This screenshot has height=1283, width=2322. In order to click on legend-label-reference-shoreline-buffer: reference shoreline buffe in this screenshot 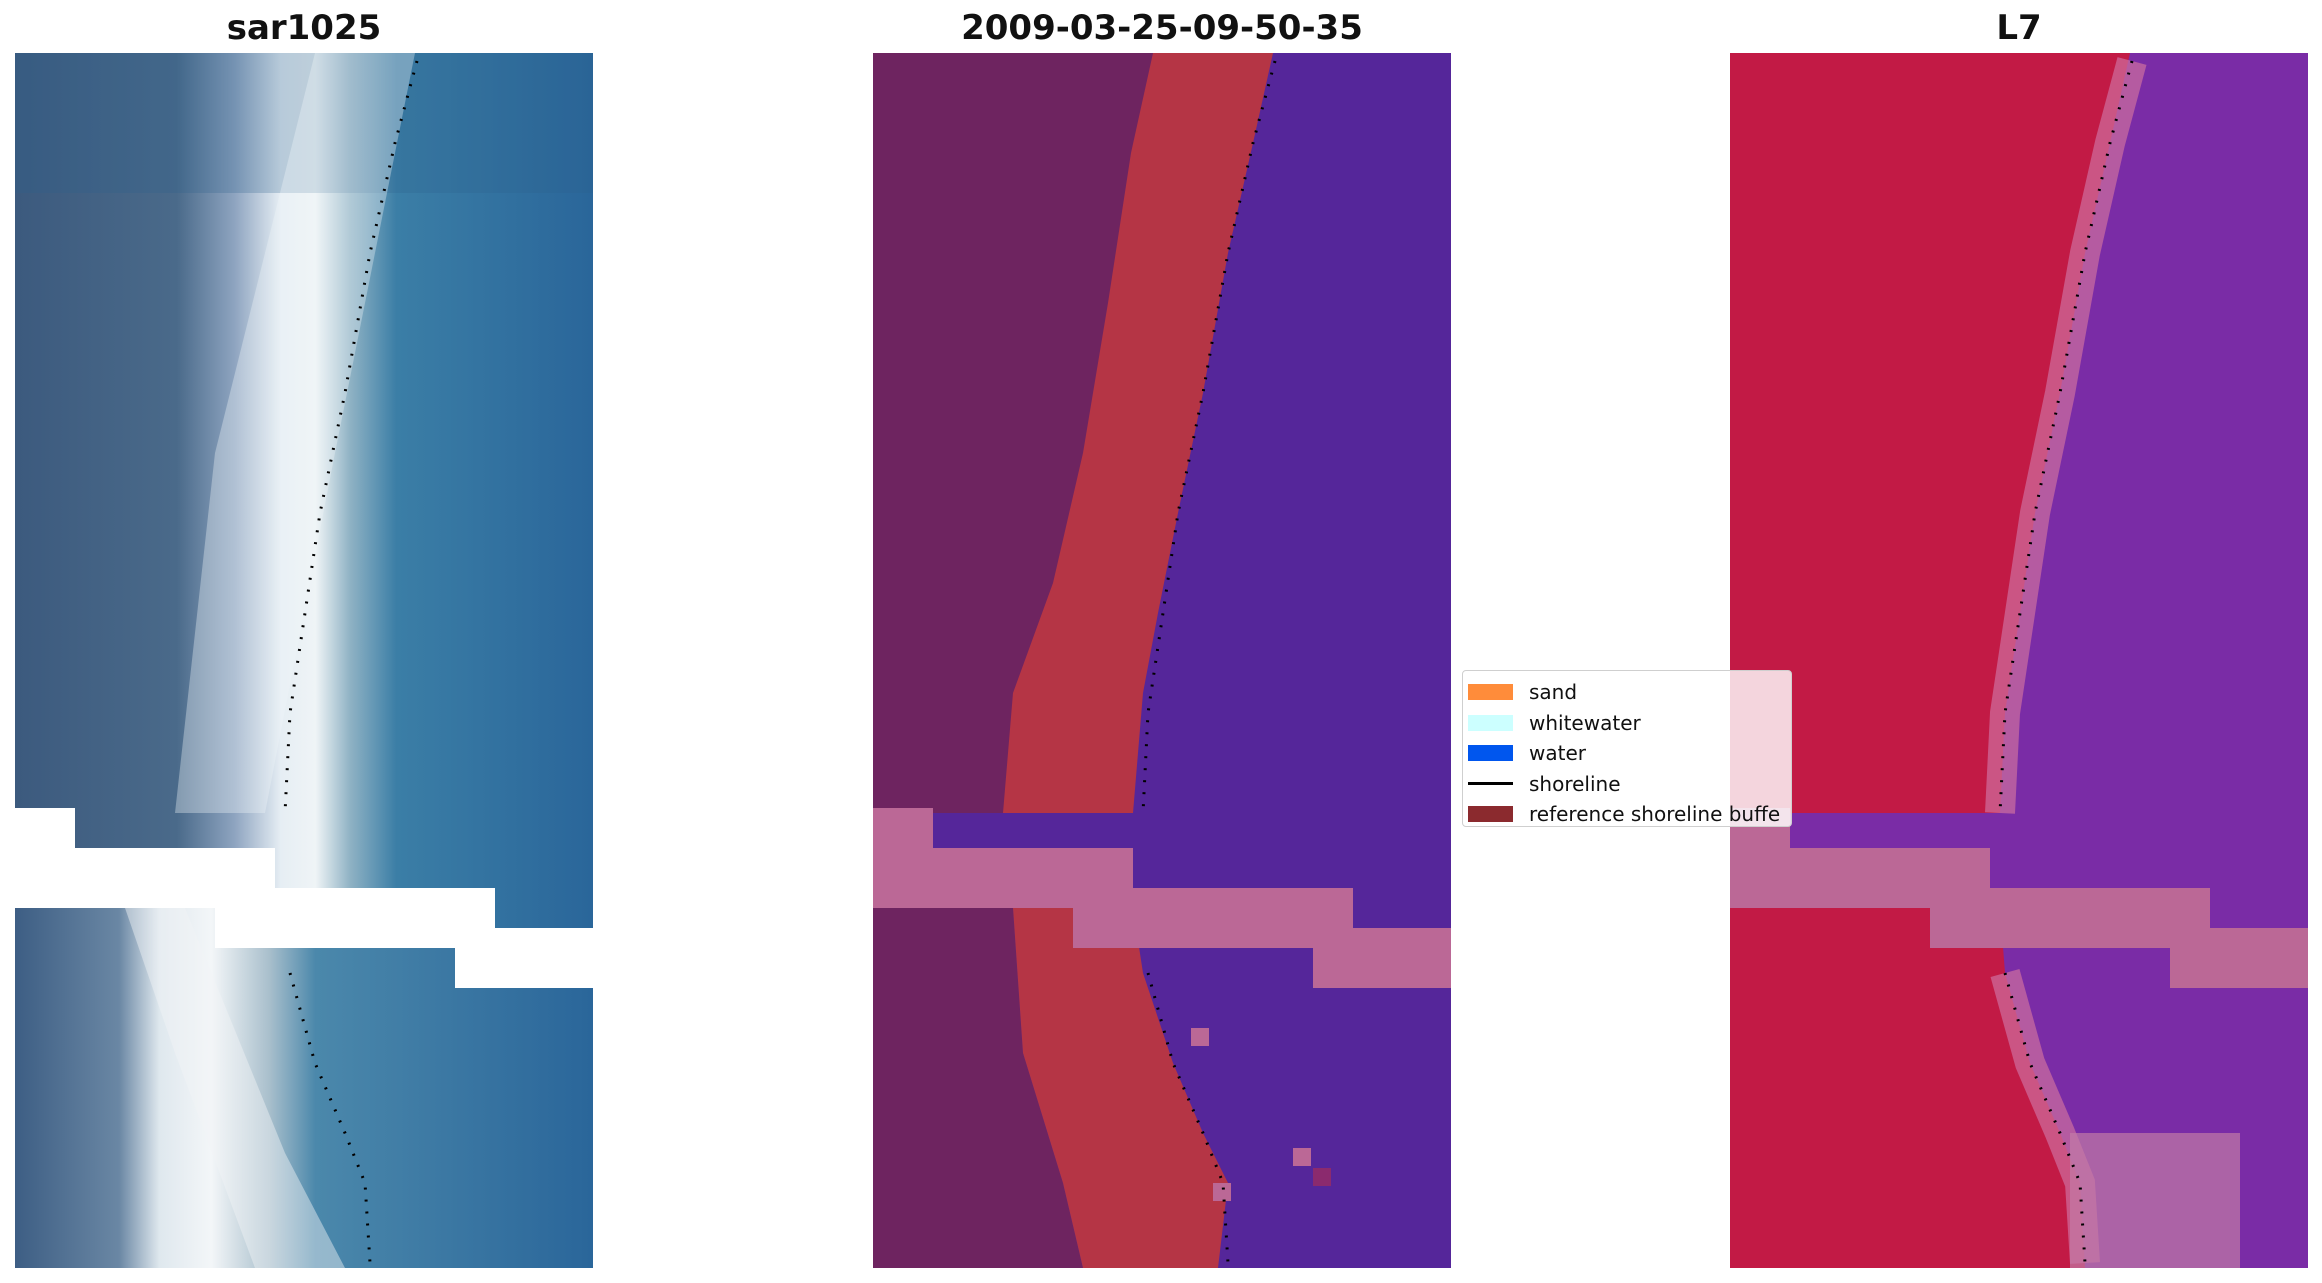, I will do `click(1655, 814)`.